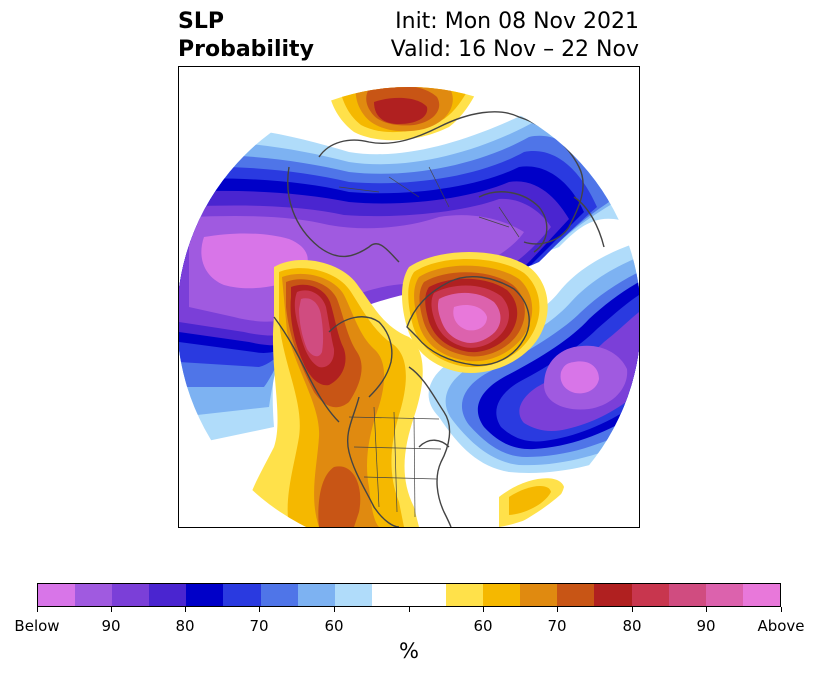 The width and height of the screenshot is (819, 676). I want to click on colorbar-tick-label: Above, so click(781, 626).